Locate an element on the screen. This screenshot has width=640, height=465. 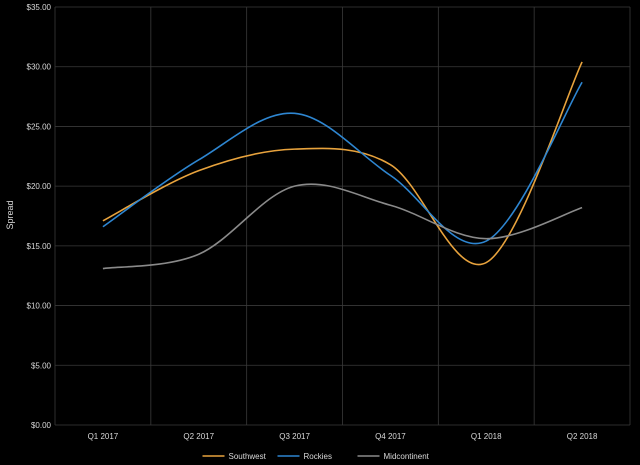
y-tick-label: $5.00 is located at coordinates (41, 365).